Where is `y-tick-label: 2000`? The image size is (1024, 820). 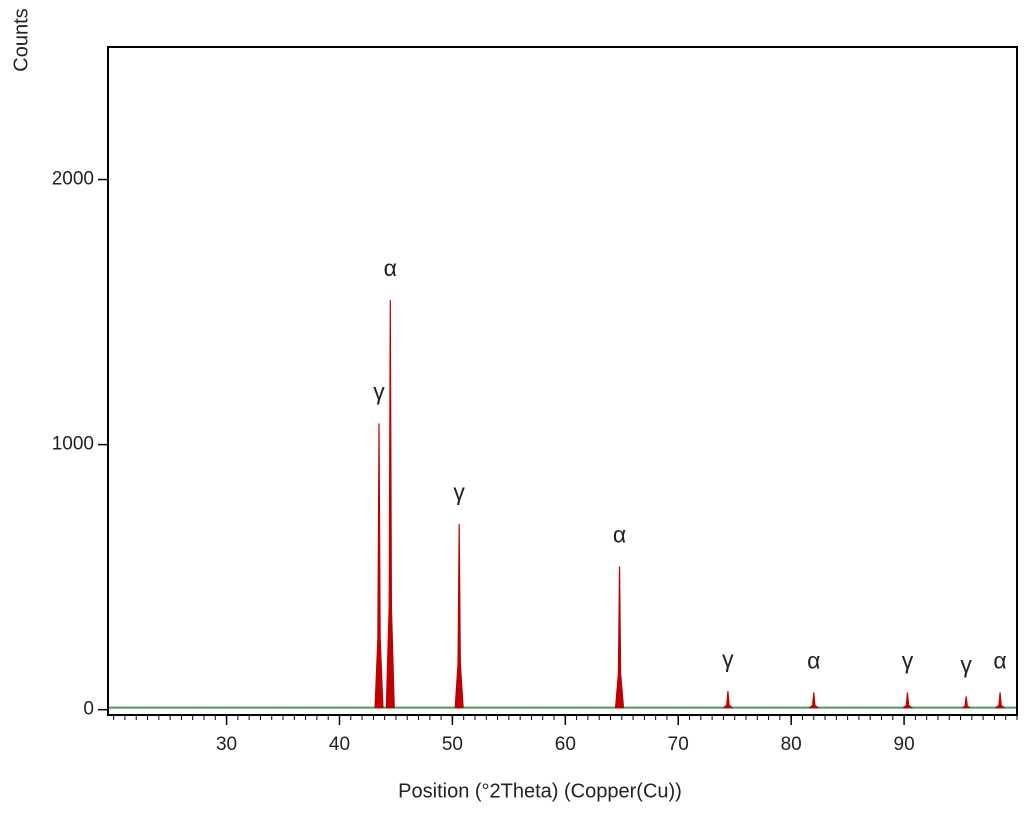
y-tick-label: 2000 is located at coordinates (73, 179).